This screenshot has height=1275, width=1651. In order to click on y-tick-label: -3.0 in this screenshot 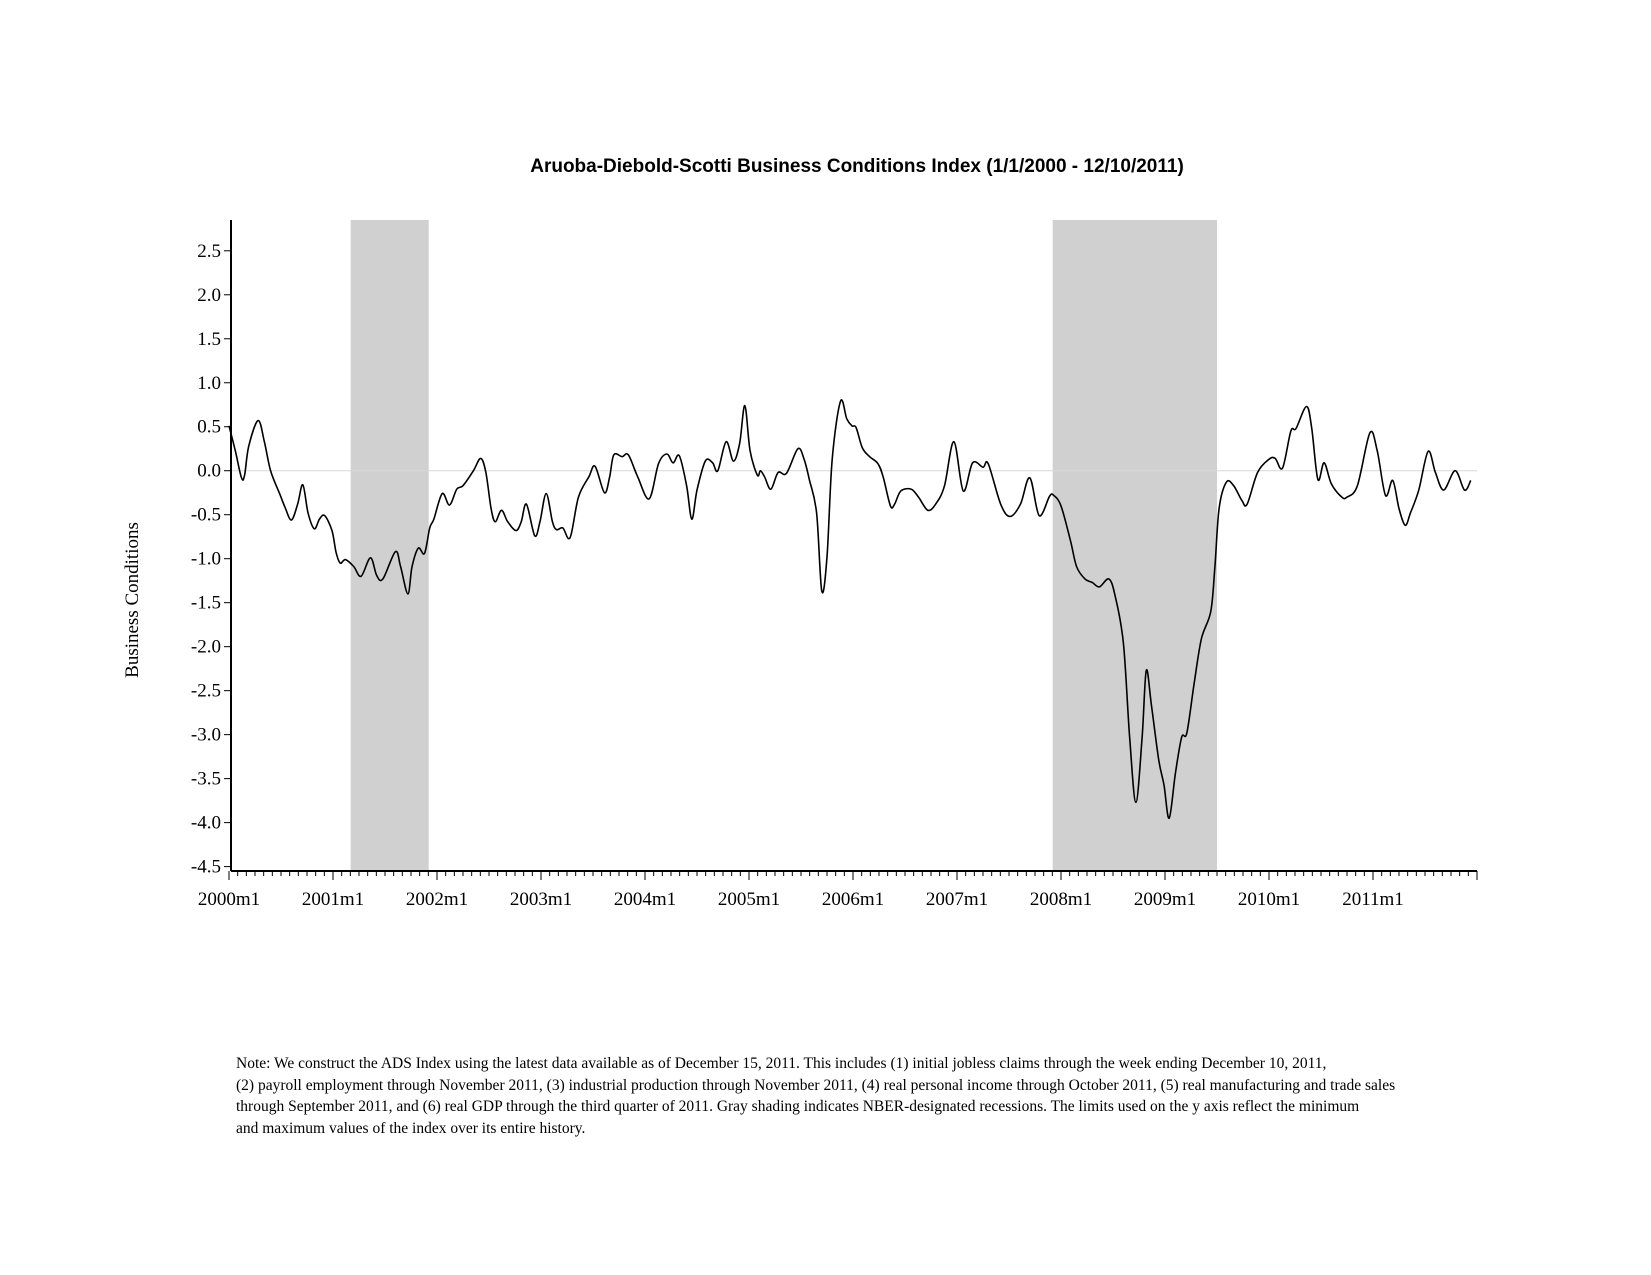, I will do `click(206, 735)`.